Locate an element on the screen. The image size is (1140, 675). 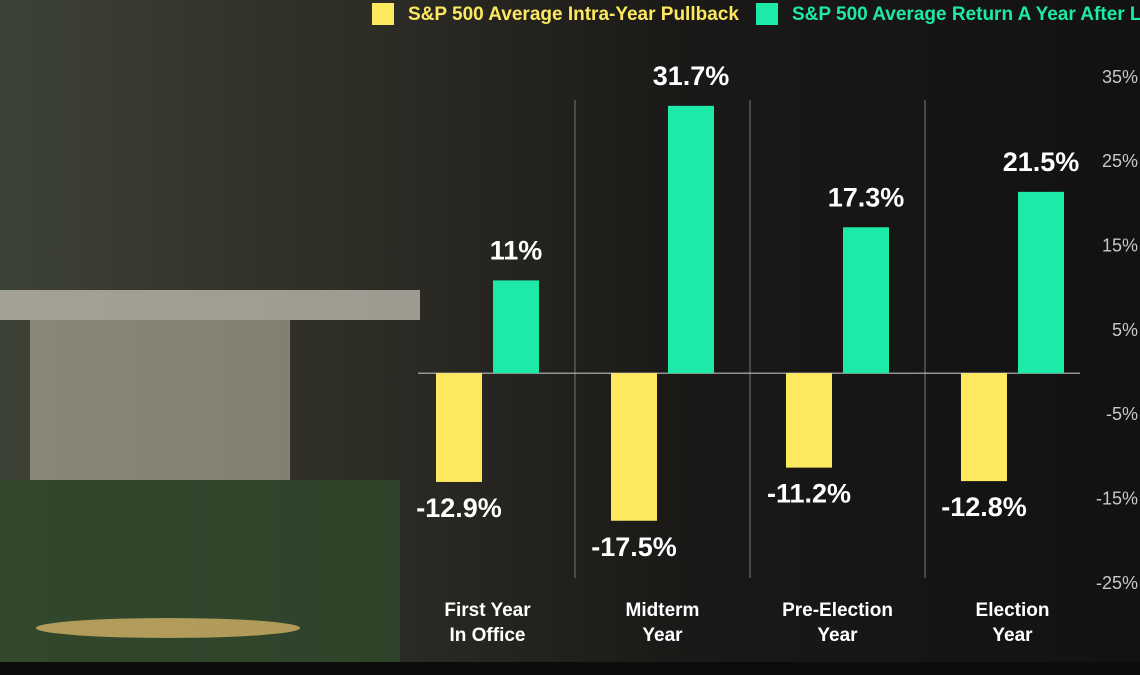
y-tick-label: -15% is located at coordinates (1117, 498).